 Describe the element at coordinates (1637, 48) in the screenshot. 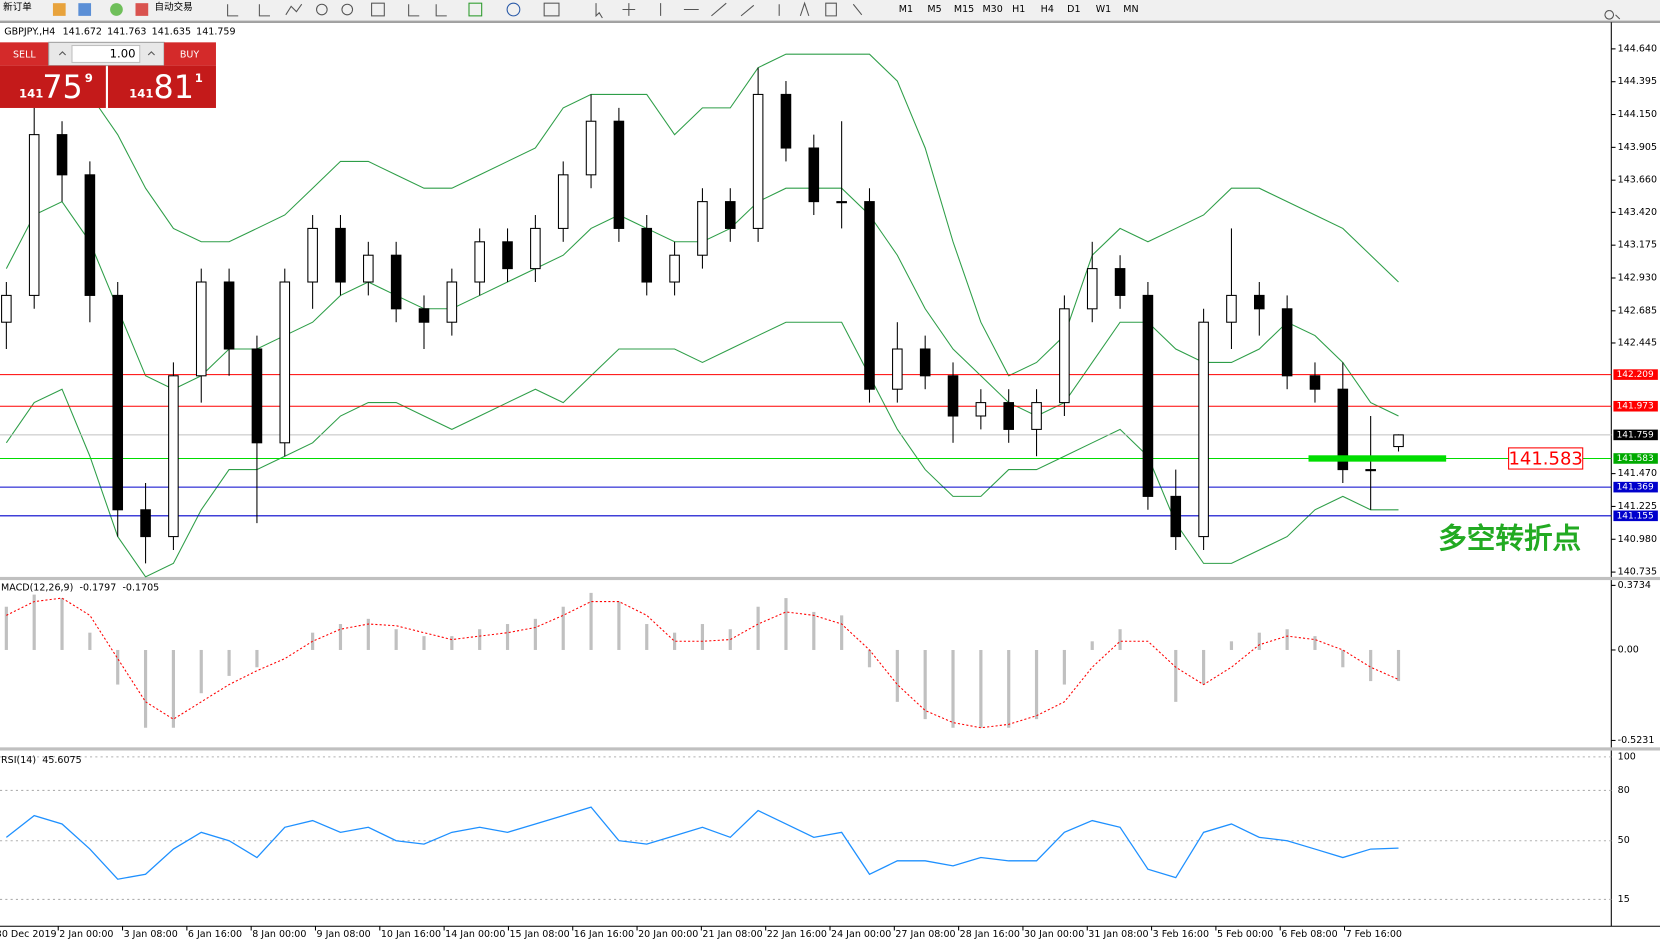

I see `y-tick-label: 144.640` at that location.